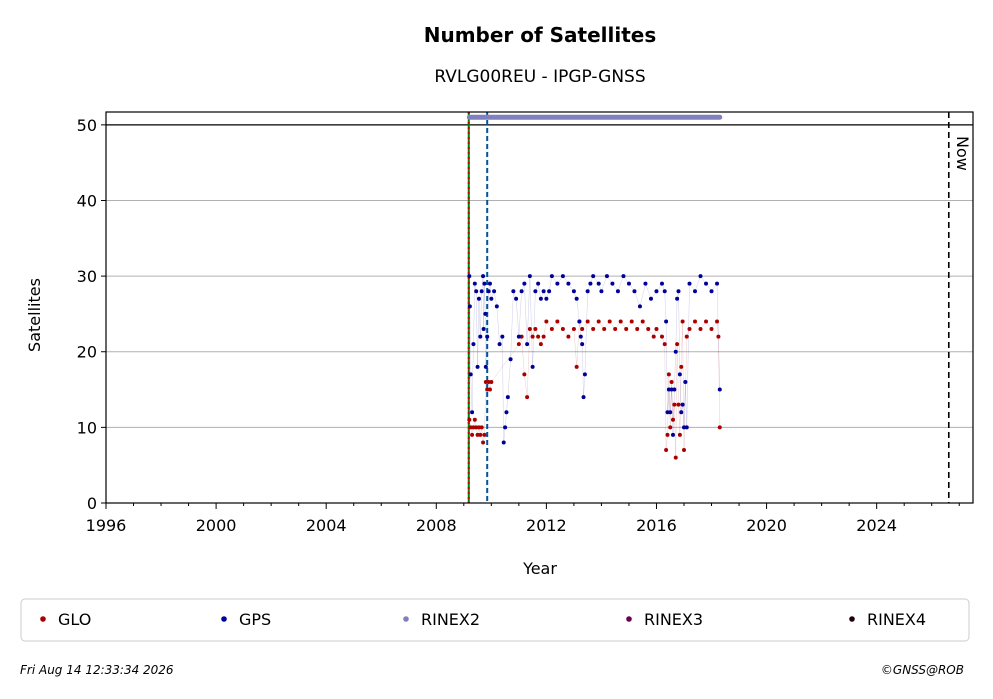 The height and width of the screenshot is (699, 993). Describe the element at coordinates (87, 125) in the screenshot. I see `y-tick-label: 50` at that location.